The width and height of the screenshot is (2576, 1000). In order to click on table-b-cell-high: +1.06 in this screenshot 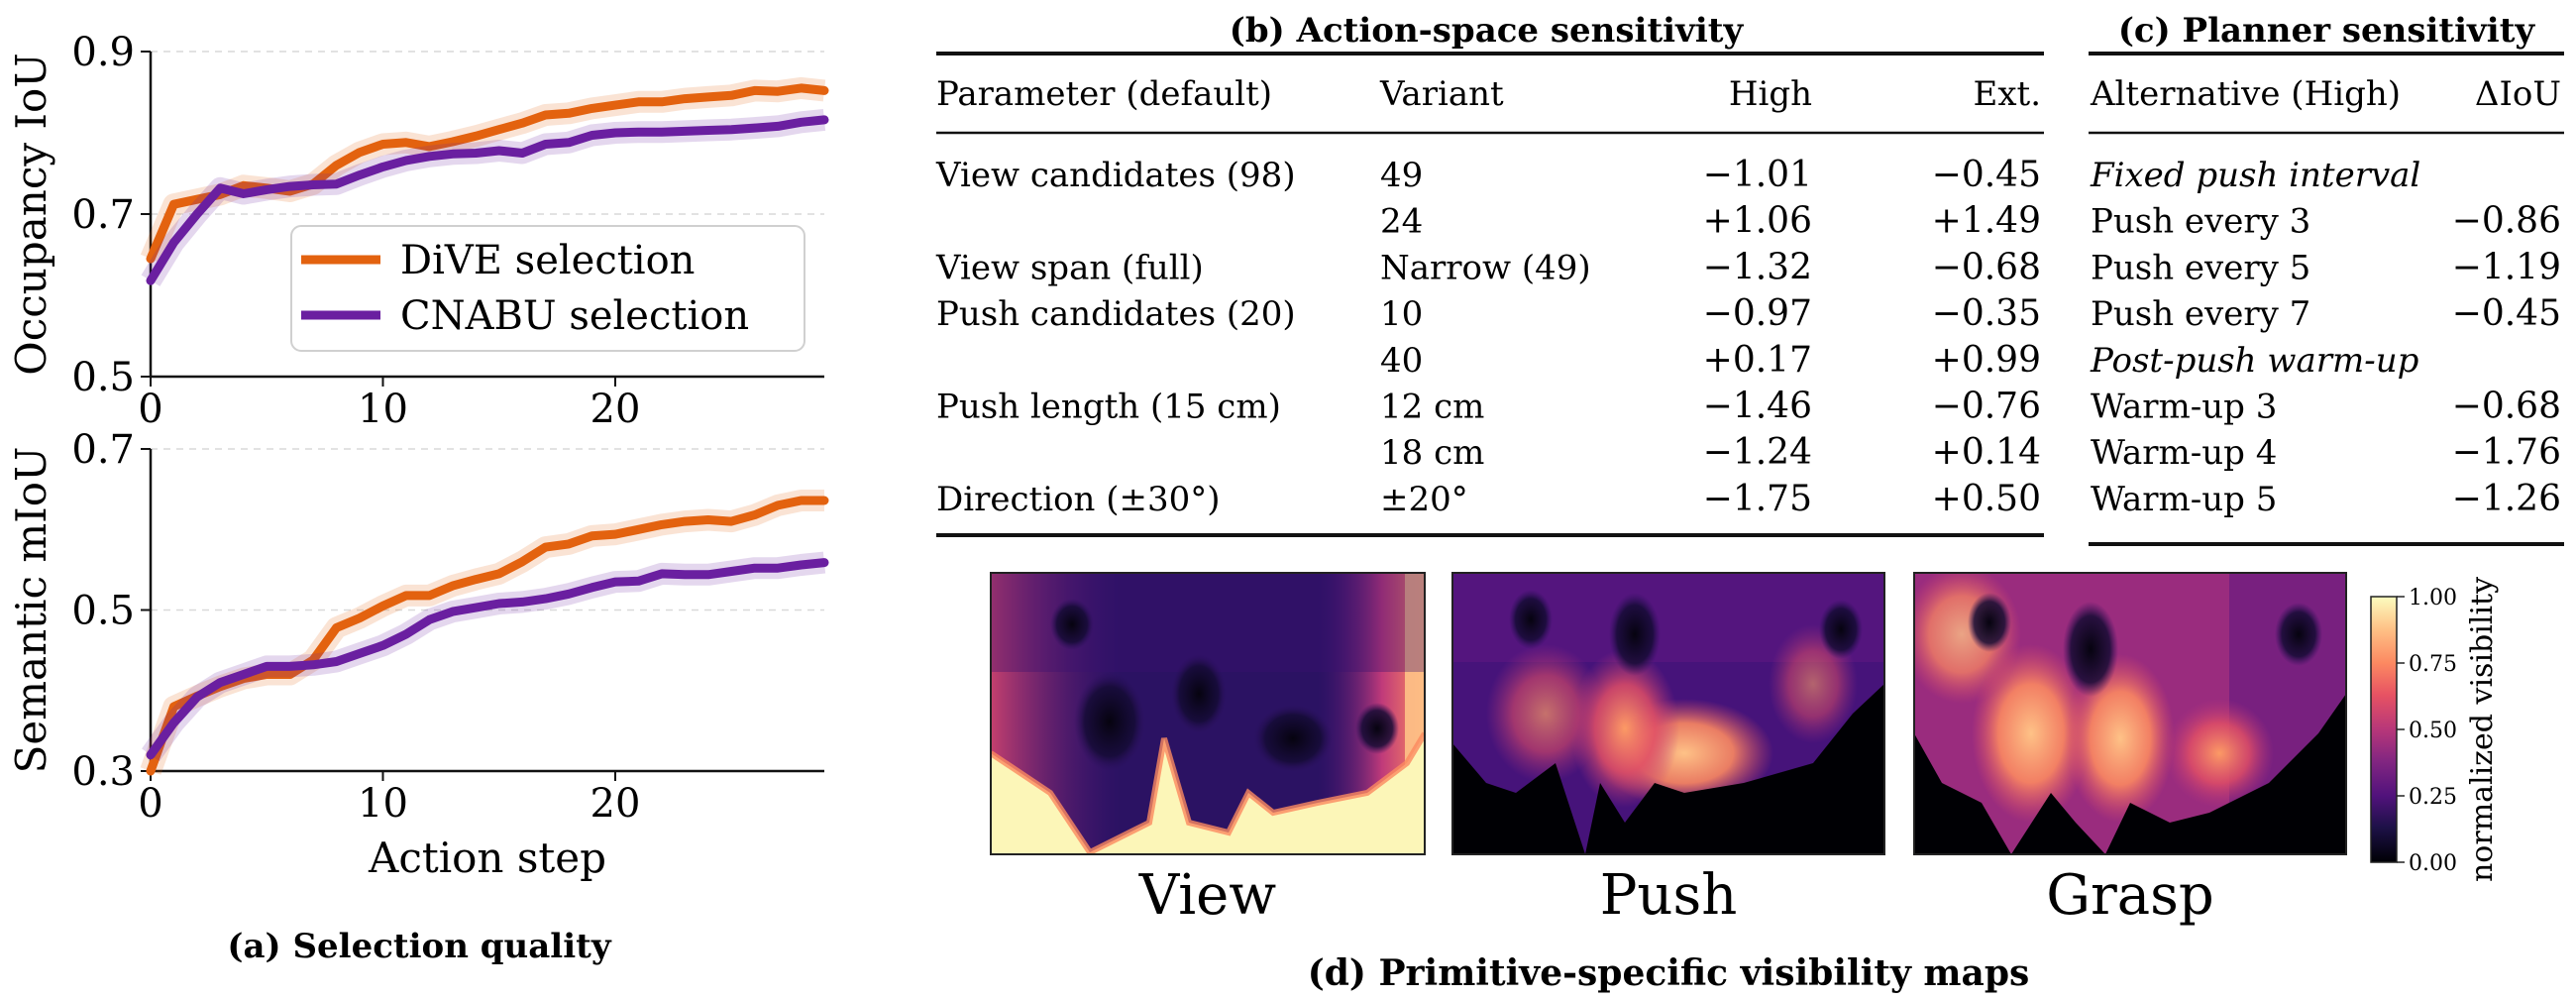, I will do `click(1757, 221)`.